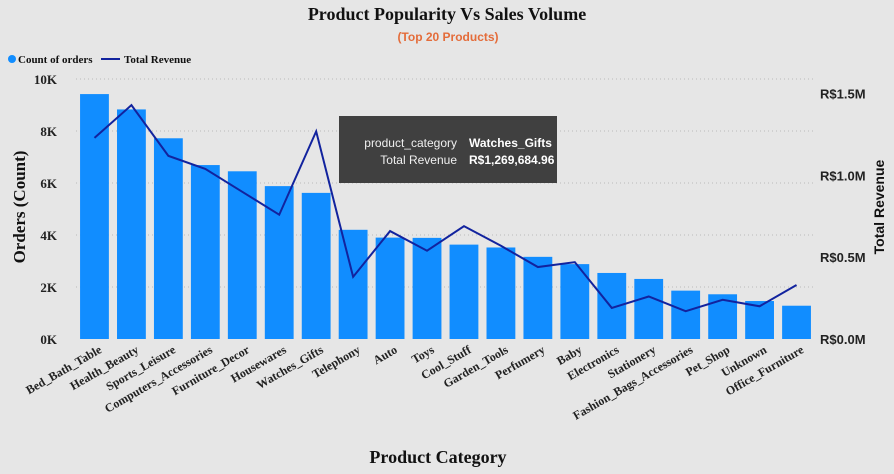 The image size is (894, 474). I want to click on y2-tick-label: R$1.5M, so click(843, 94).